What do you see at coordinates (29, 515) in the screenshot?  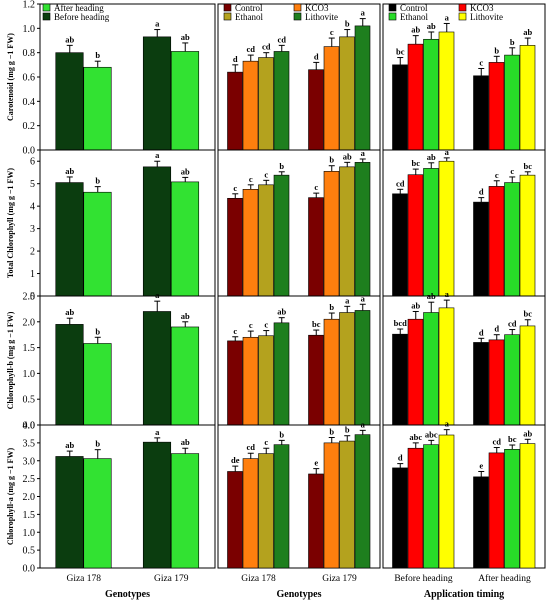 I see `y-tick-label: 1.5` at bounding box center [29, 515].